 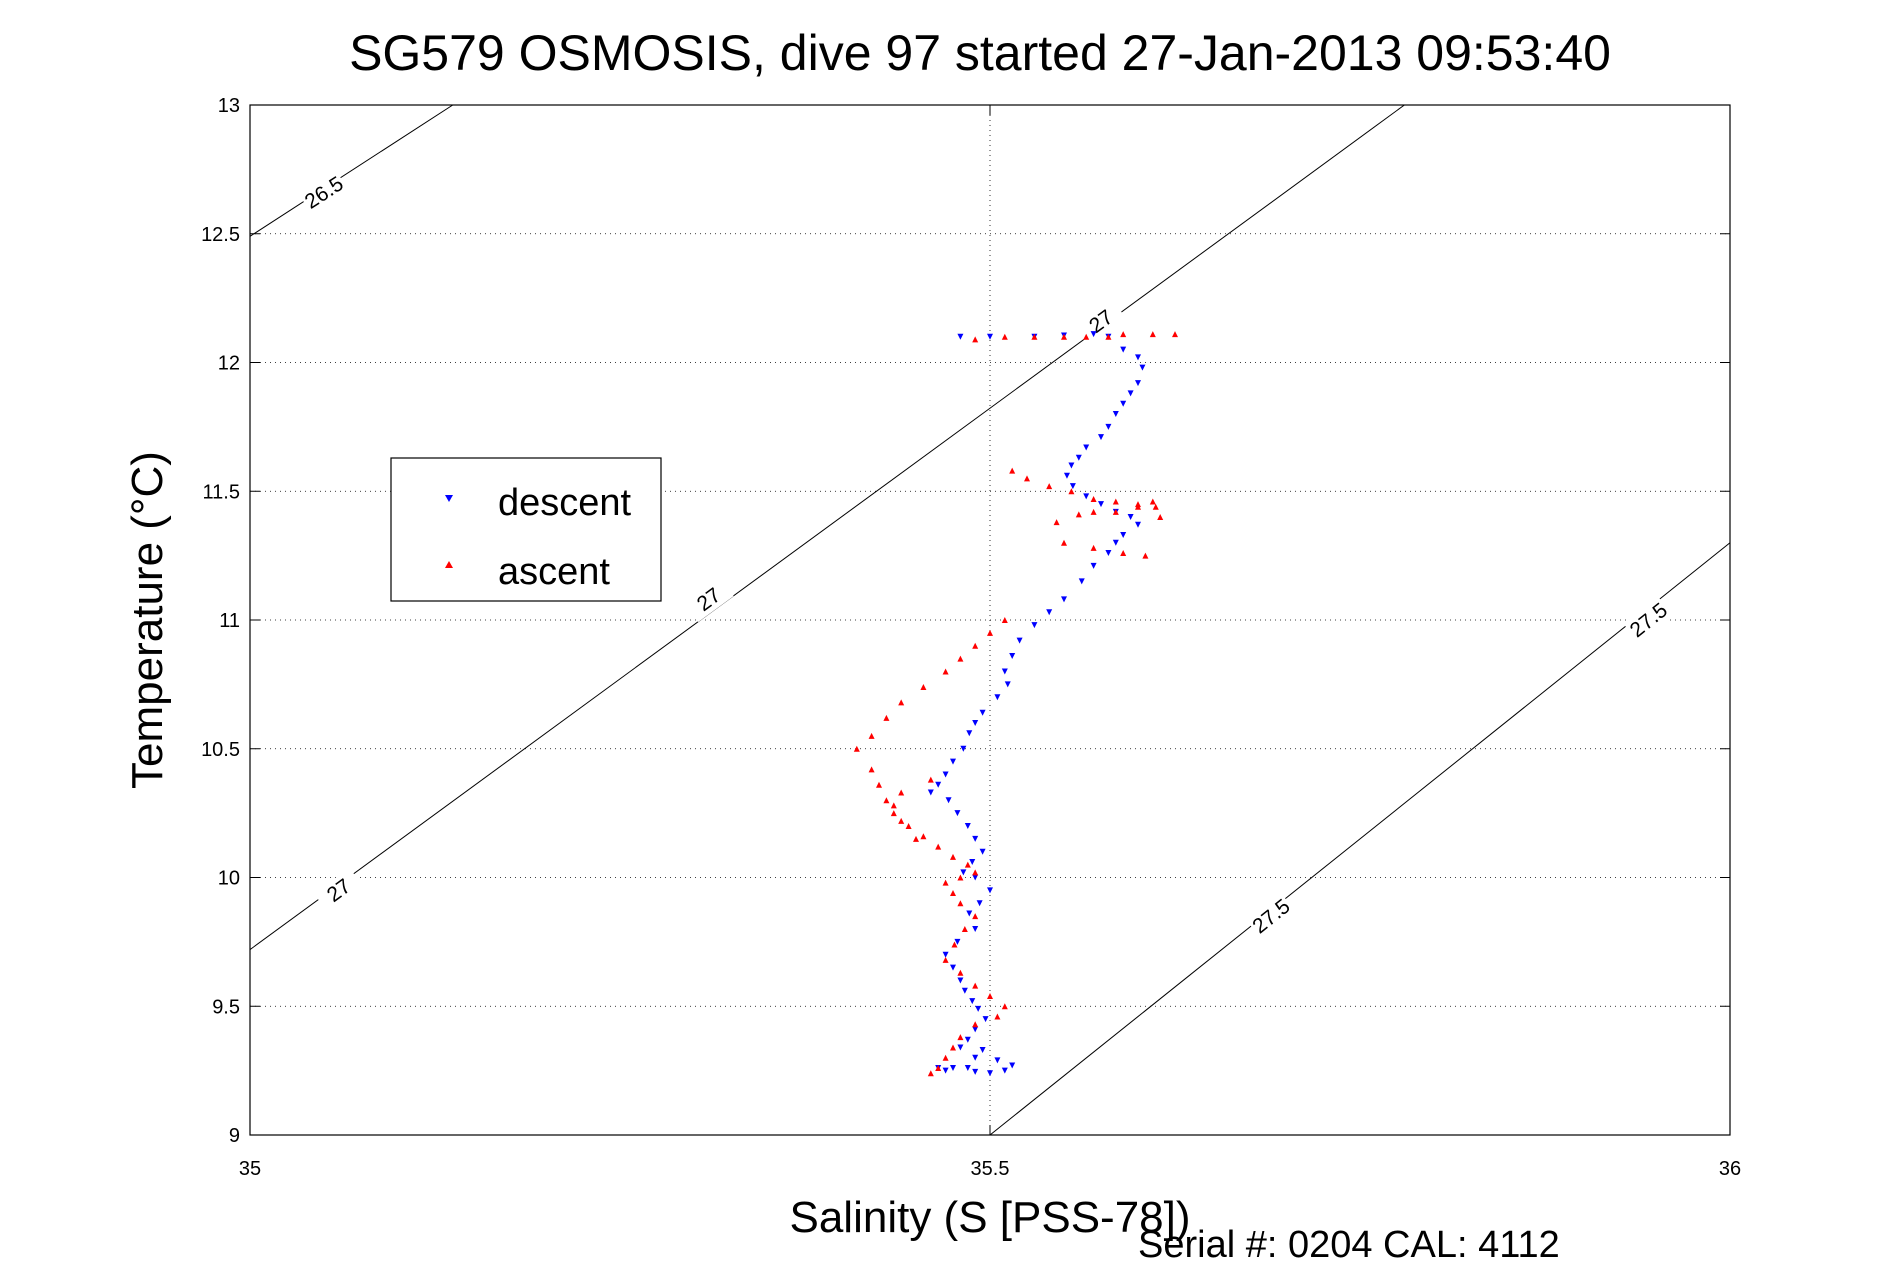 What do you see at coordinates (220, 750) in the screenshot?
I see `y-tick-label: 10.5` at bounding box center [220, 750].